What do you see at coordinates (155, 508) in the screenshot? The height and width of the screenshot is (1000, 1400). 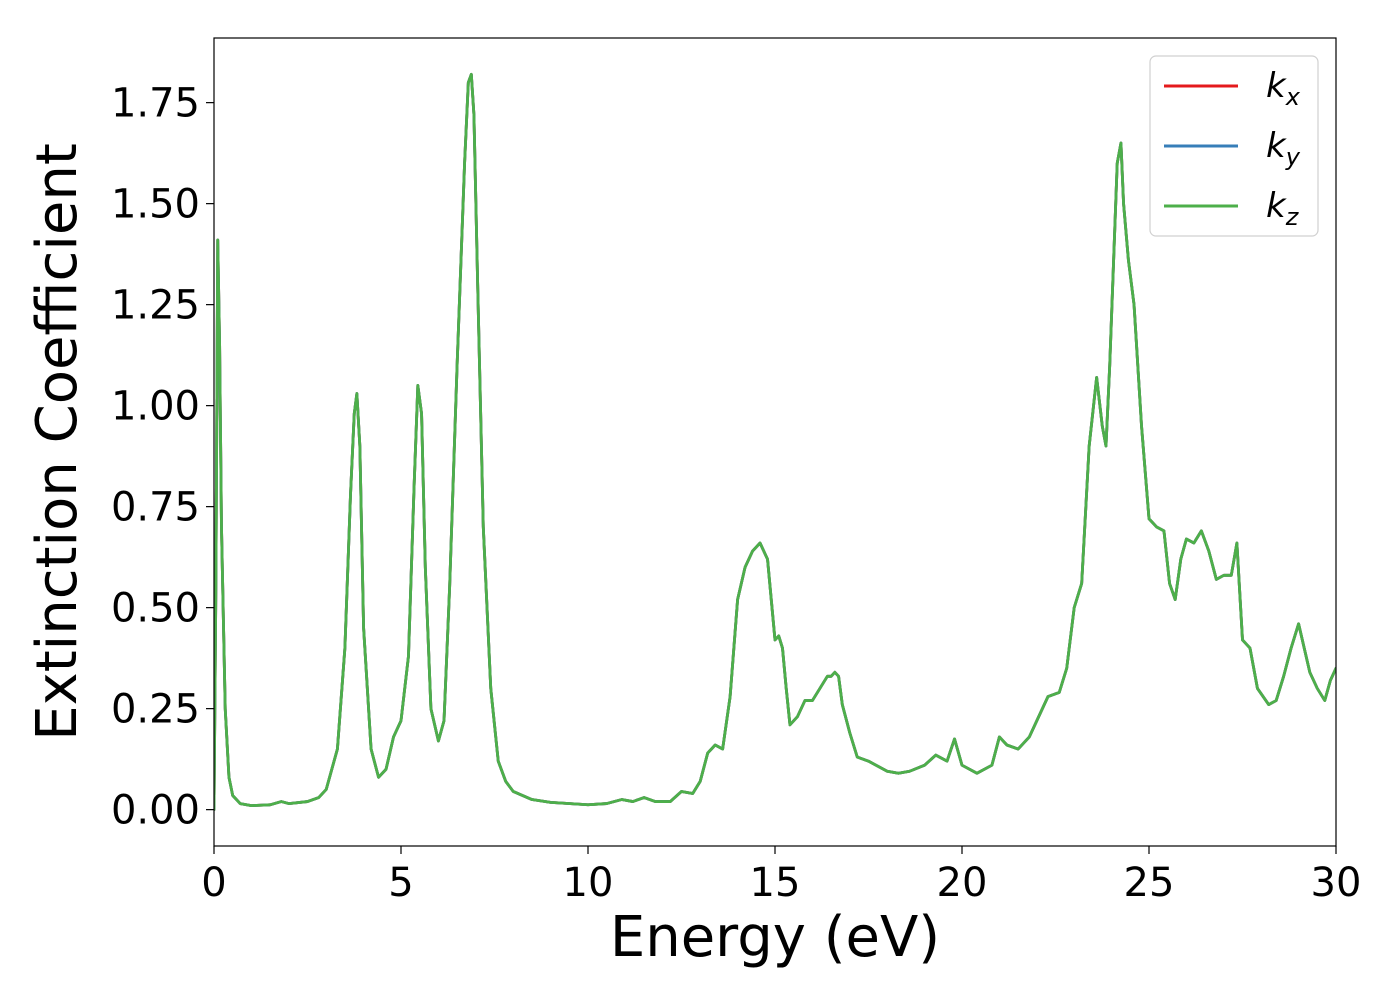 I see `y-tick-label: 0.75` at bounding box center [155, 508].